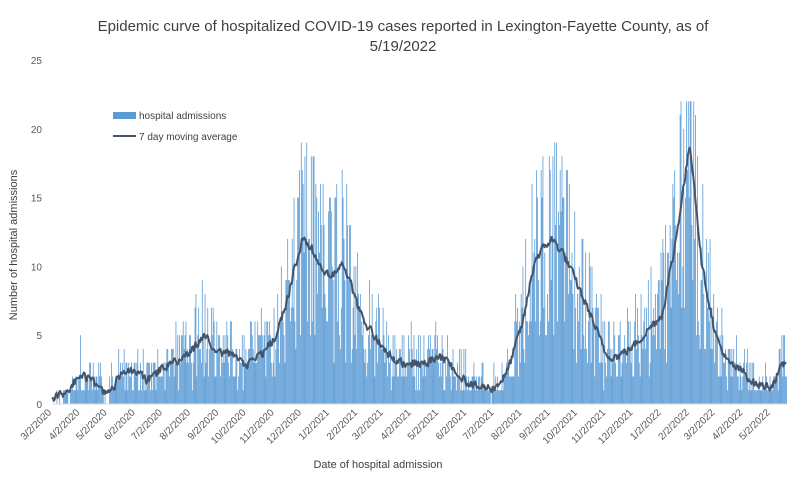 This screenshot has height=477, width=806. Describe the element at coordinates (182, 116) in the screenshot. I see `legend-label-hospital-admissions: hospital admissions` at that location.